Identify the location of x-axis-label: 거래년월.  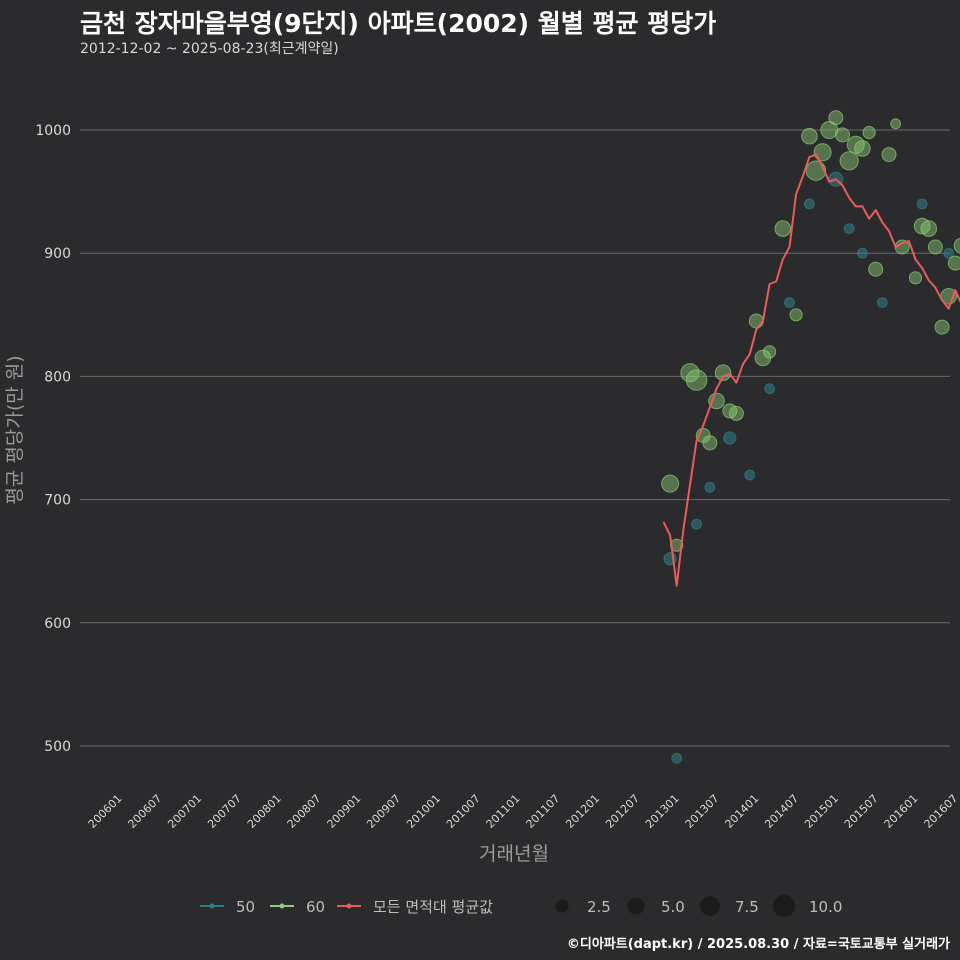
(514, 854).